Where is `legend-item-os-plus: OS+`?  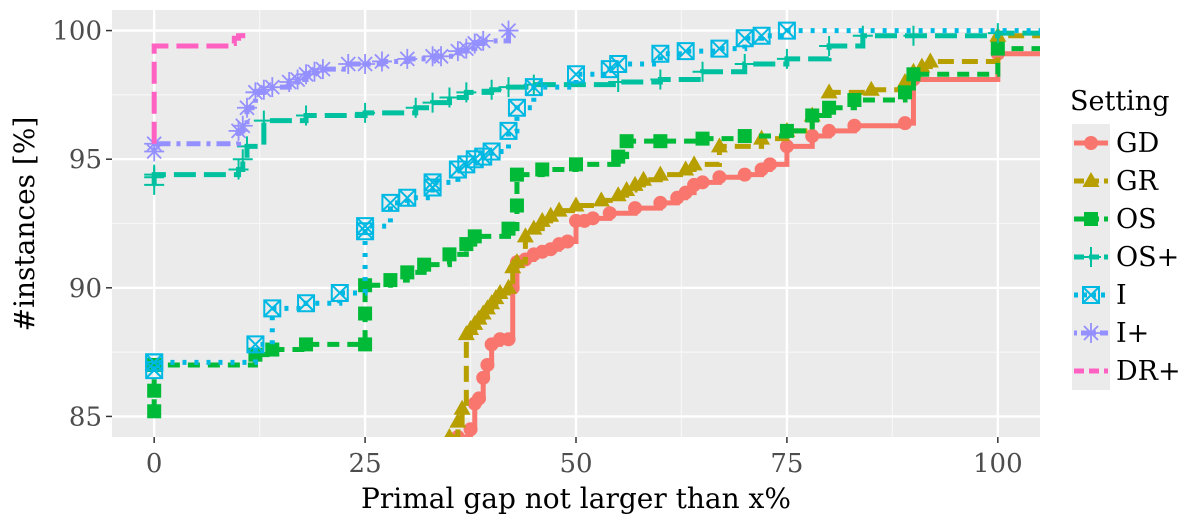
legend-item-os-plus: OS+ is located at coordinates (1125, 257).